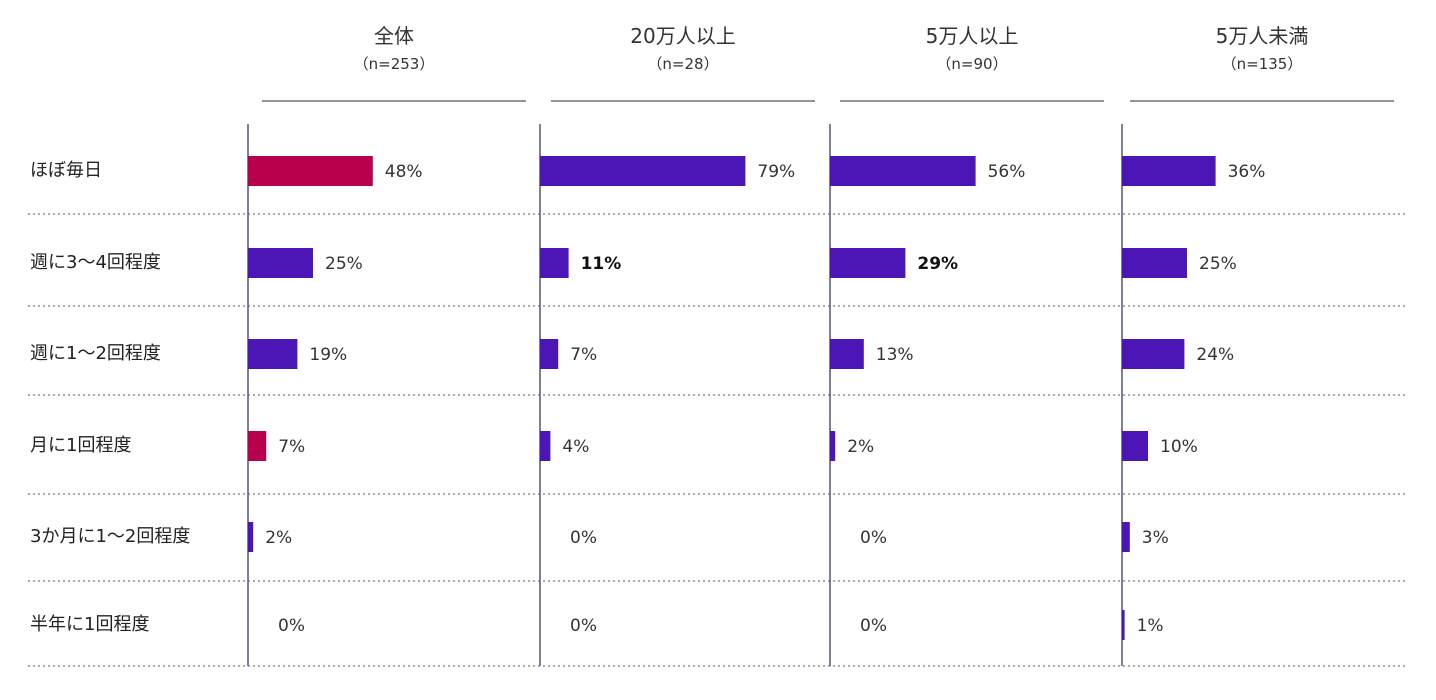 The image size is (1436, 700). Describe the element at coordinates (404, 172) in the screenshot. I see `value-label: 48%` at that location.